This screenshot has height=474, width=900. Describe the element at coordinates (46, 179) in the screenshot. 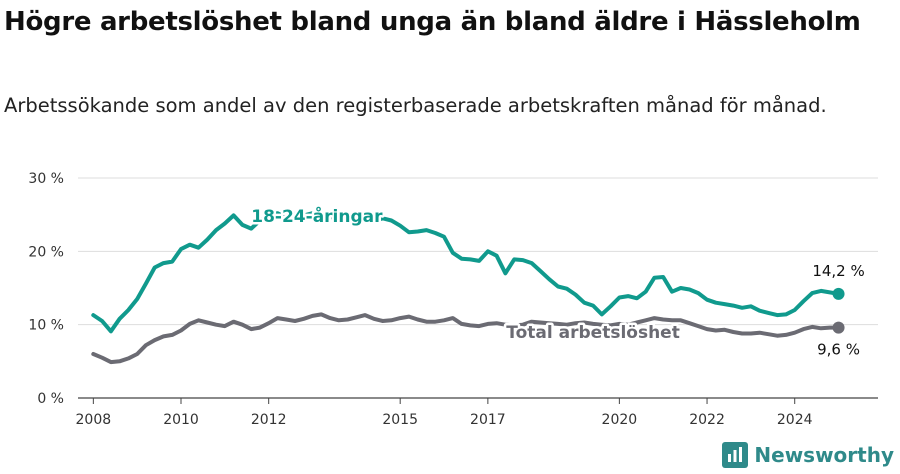

I see `y-tick-label: 30 %` at that location.